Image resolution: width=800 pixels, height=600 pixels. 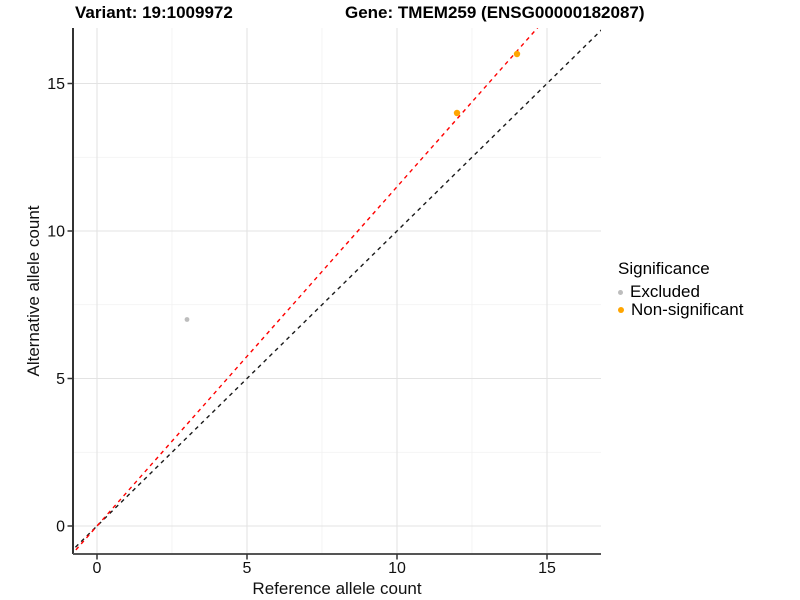 What do you see at coordinates (397, 568) in the screenshot?
I see `x-tick-label: 10` at bounding box center [397, 568].